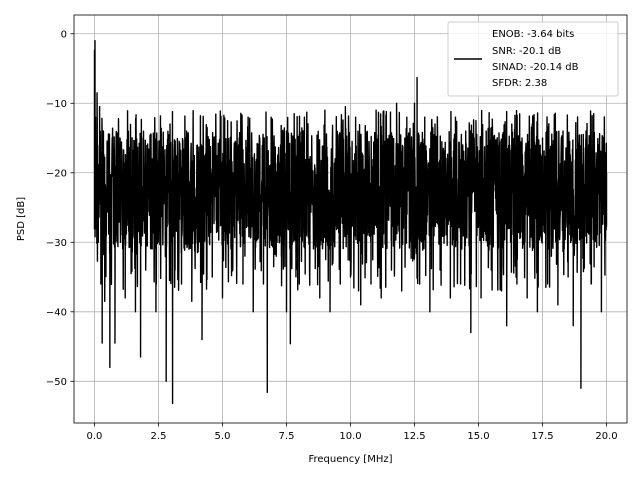 The height and width of the screenshot is (480, 640). What do you see at coordinates (223, 436) in the screenshot?
I see `x-tick-label: 5.0` at bounding box center [223, 436].